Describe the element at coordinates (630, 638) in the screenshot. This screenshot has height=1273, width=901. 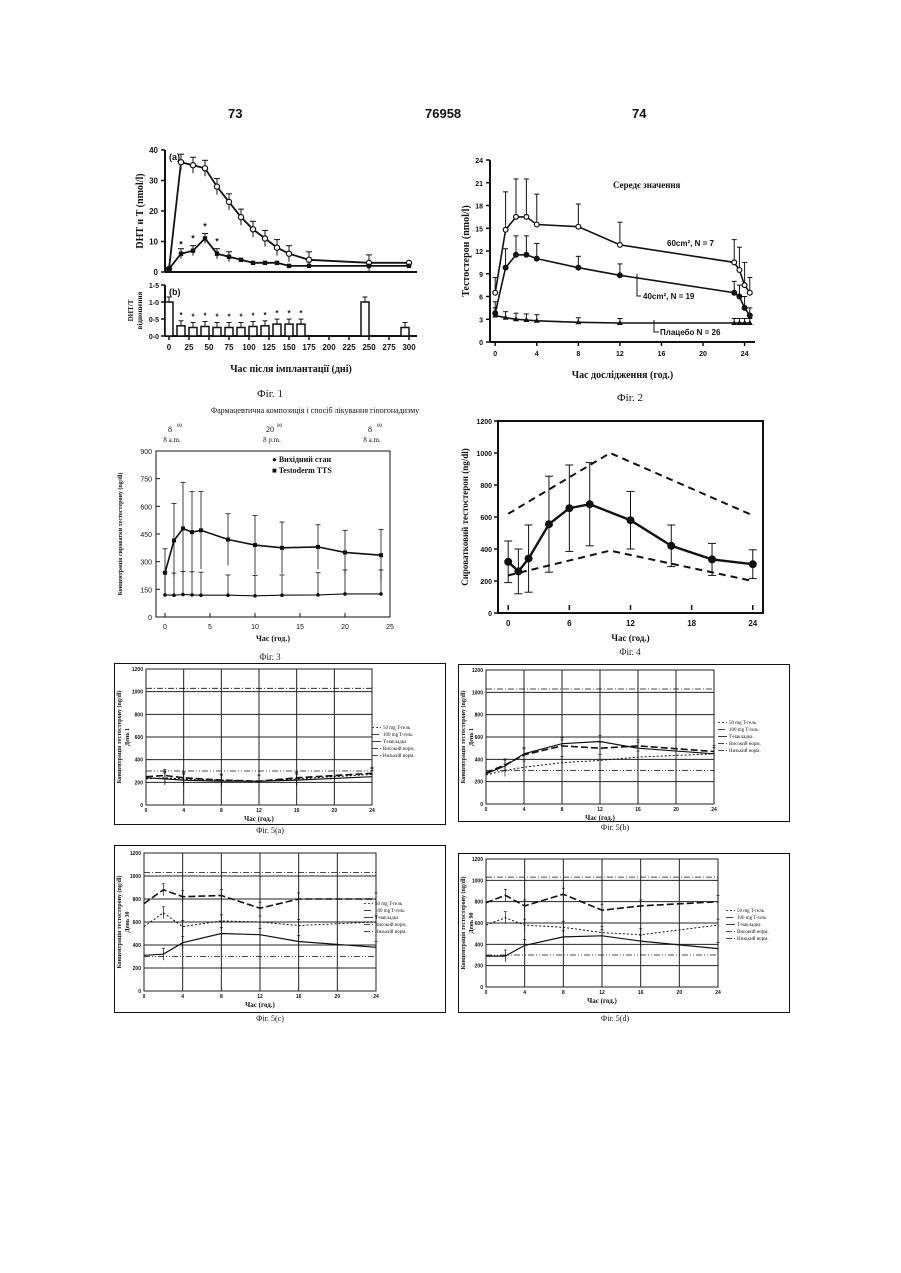
I see `fig4-xlabel: Час (год.)` at that location.